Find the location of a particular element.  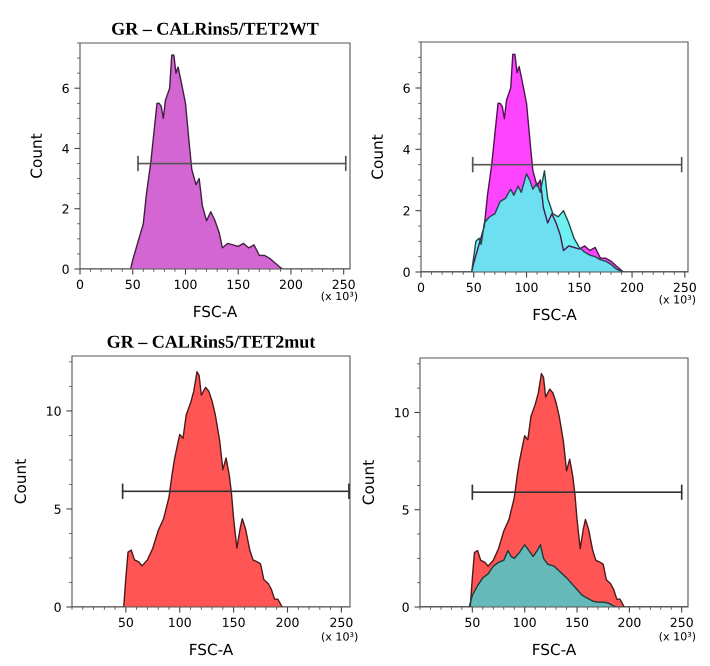

chart-title: GR – CALRins5/TET2mut is located at coordinates (212, 341).